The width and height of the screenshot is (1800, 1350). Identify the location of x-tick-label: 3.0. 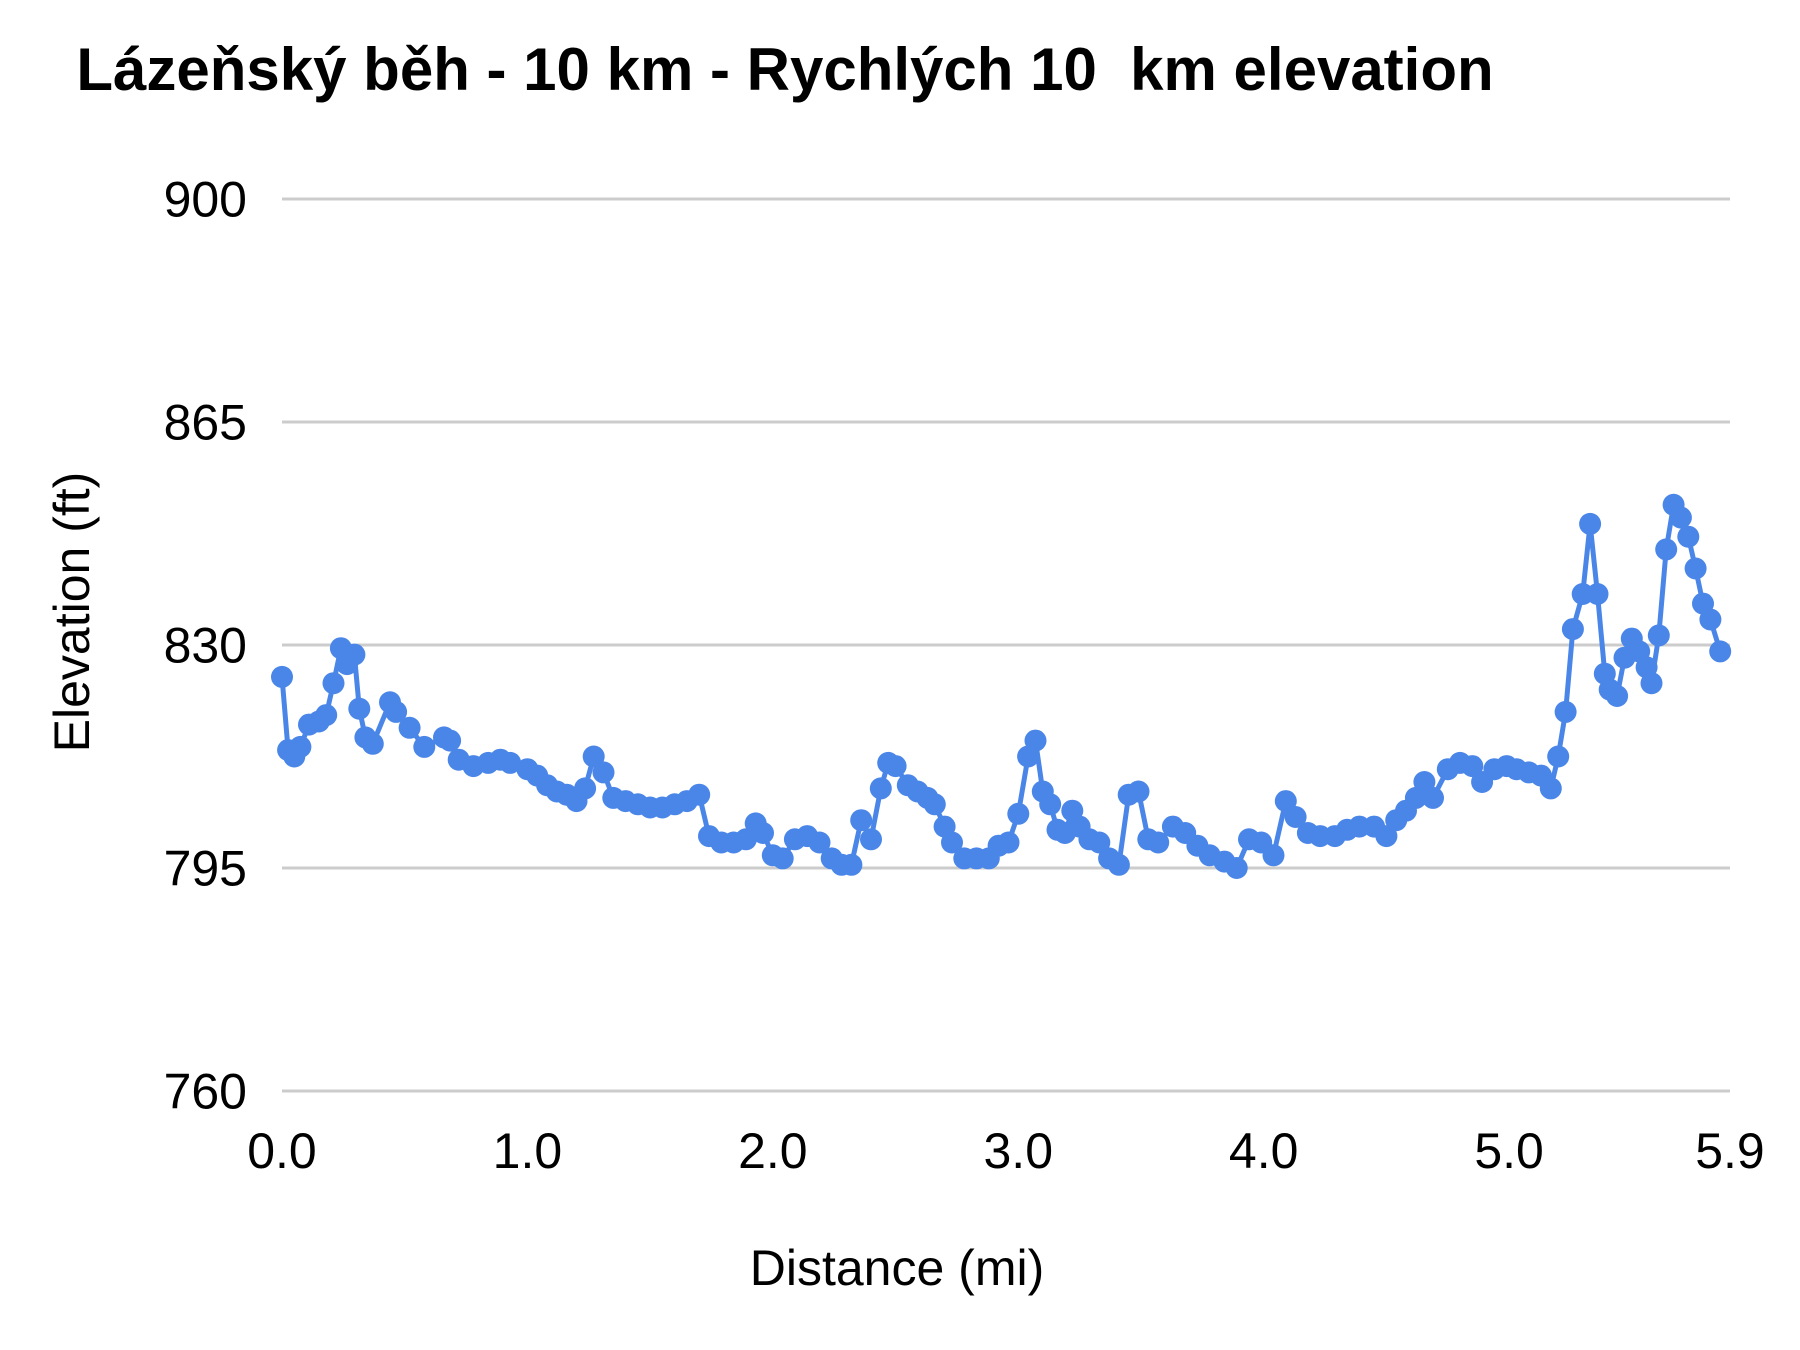
(1019, 1151).